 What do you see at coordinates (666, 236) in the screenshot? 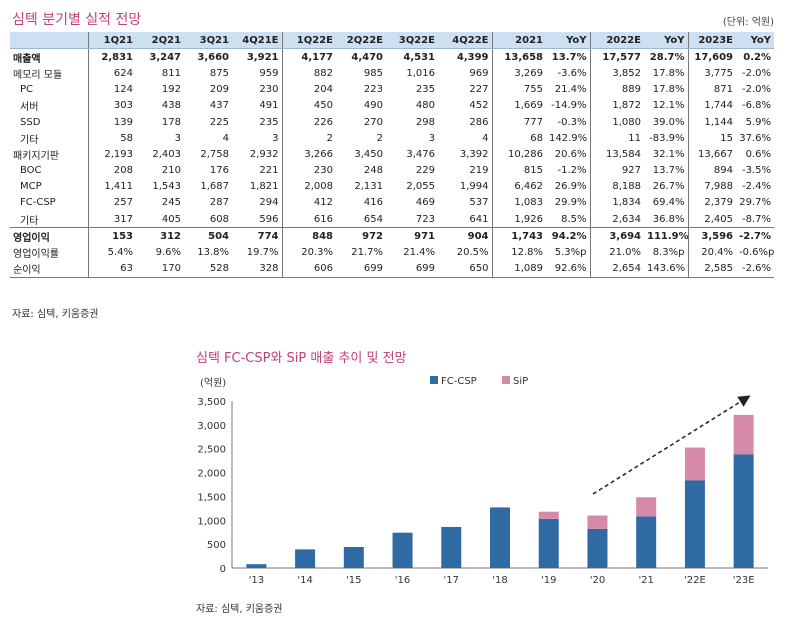
I see `table-cell: 111.9%` at bounding box center [666, 236].